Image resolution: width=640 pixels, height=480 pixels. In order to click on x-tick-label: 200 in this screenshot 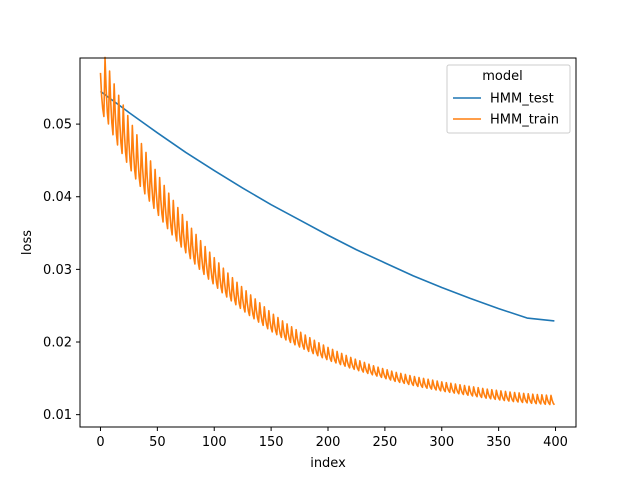, I will do `click(328, 442)`.